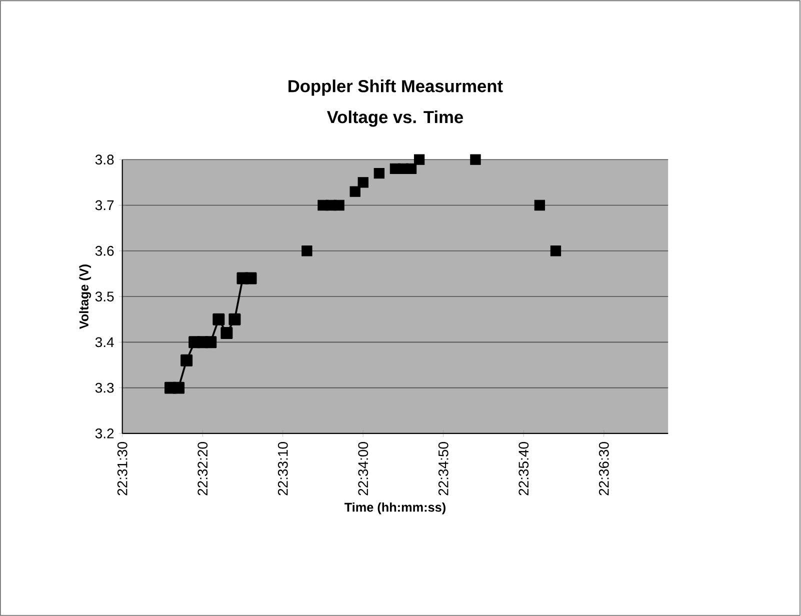  What do you see at coordinates (203, 469) in the screenshot?
I see `x-tick-label: 22:32:20` at bounding box center [203, 469].